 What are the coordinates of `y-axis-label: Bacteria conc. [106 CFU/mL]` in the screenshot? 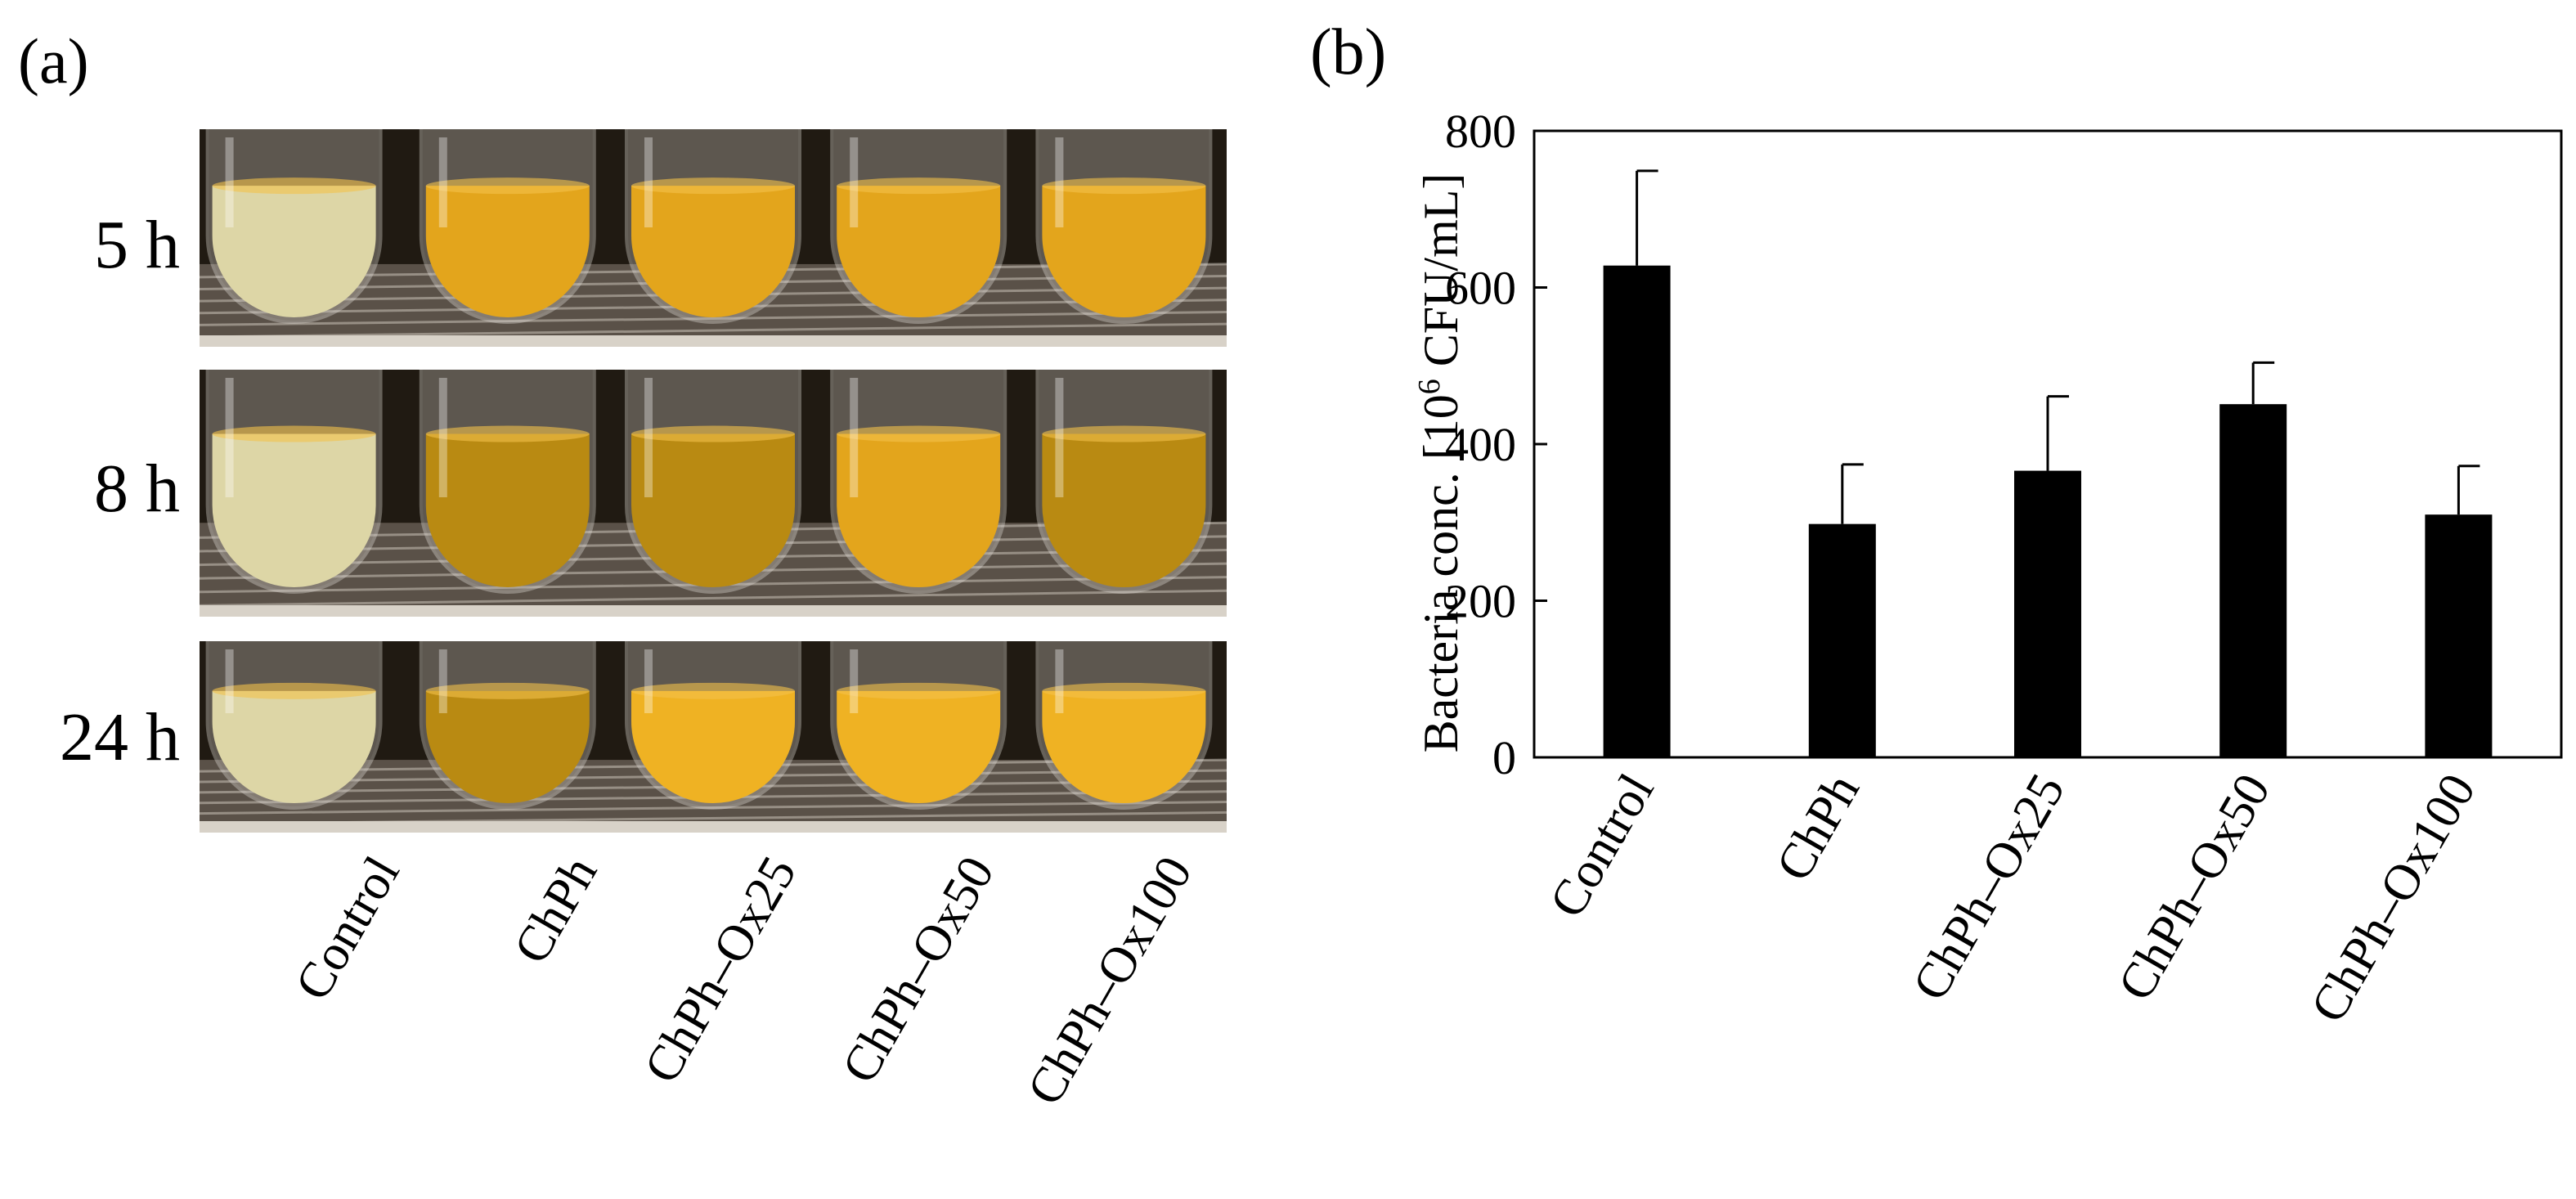 It's located at (1440, 463).